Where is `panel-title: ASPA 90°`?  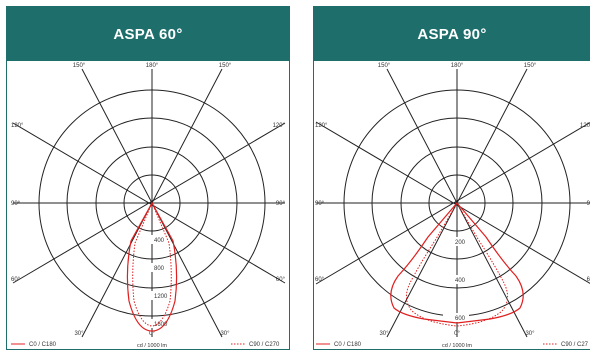
panel-title: ASPA 90° is located at coordinates (452, 34).